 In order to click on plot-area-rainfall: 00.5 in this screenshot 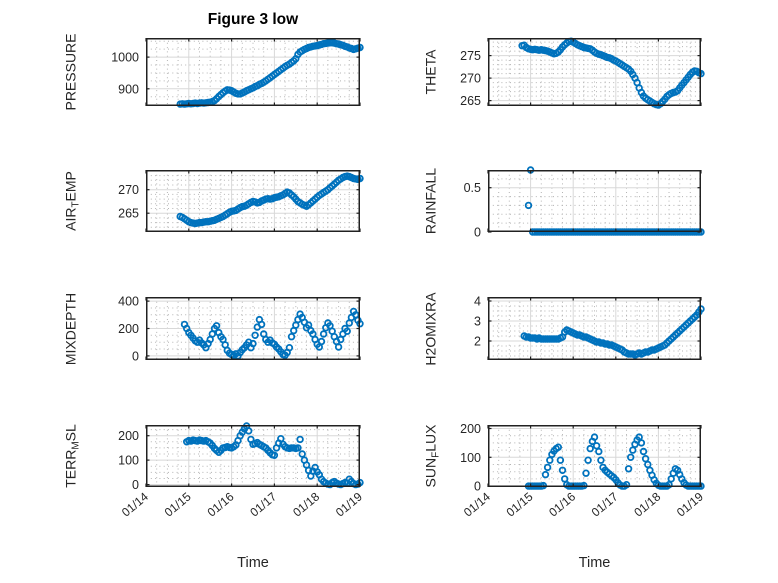, I will do `click(584, 203)`.